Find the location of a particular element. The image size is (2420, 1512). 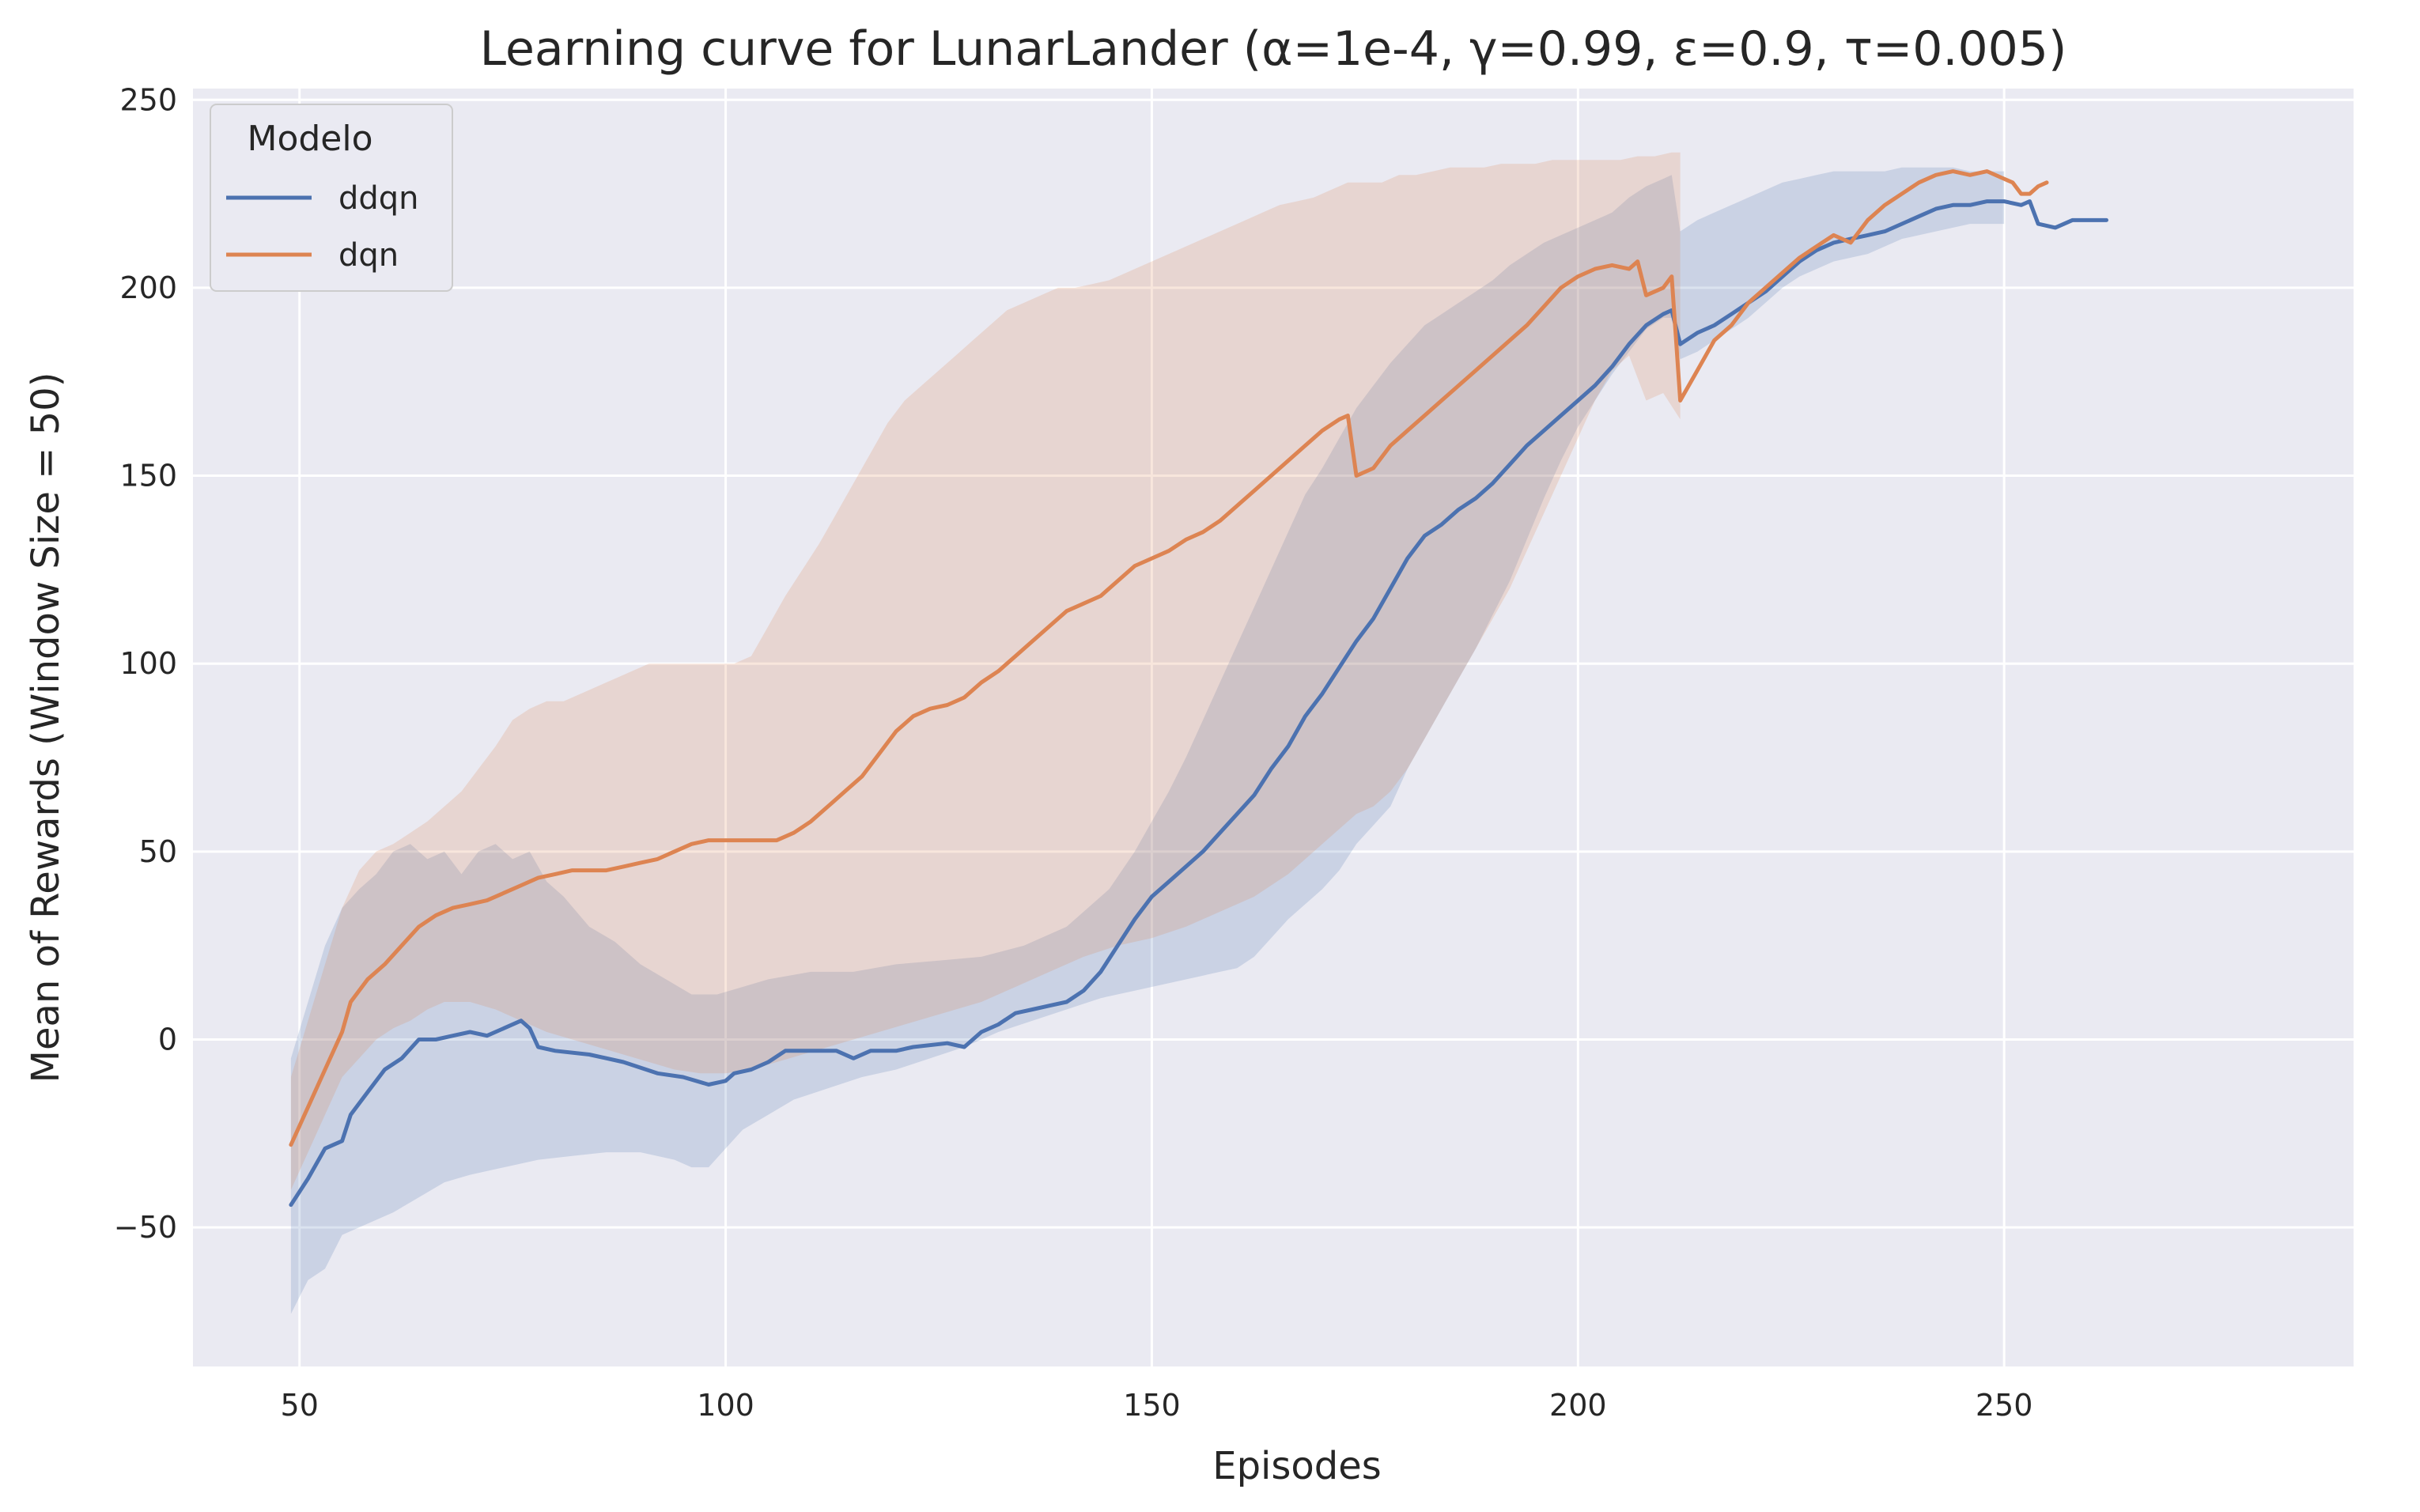

legend-title: Modelo is located at coordinates (309, 139).